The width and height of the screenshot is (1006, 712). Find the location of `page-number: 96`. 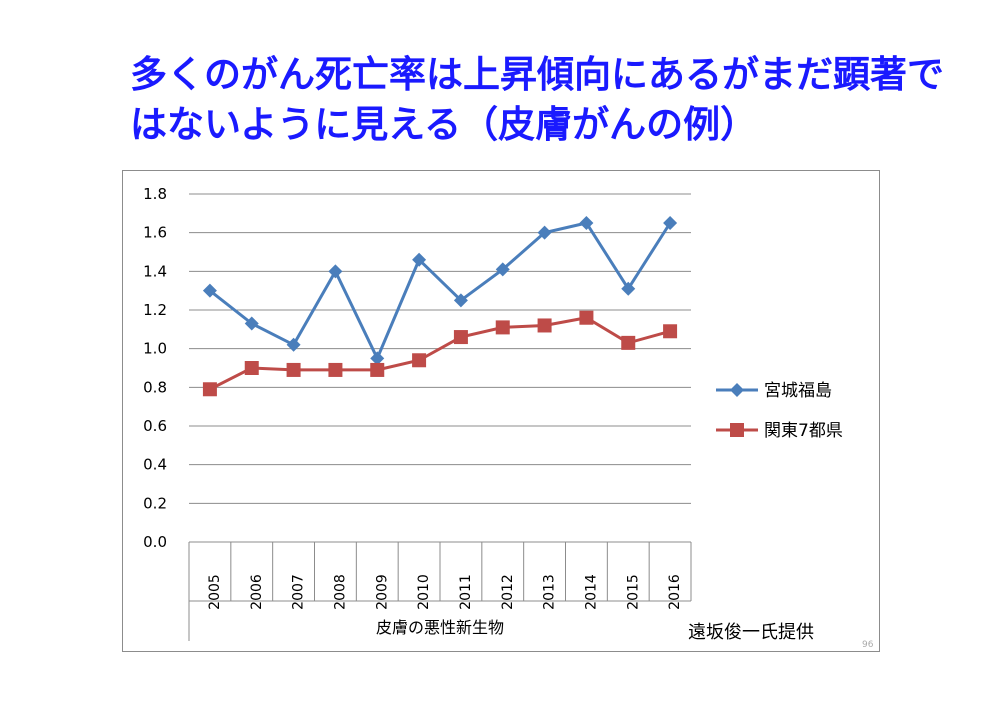

page-number: 96 is located at coordinates (868, 645).